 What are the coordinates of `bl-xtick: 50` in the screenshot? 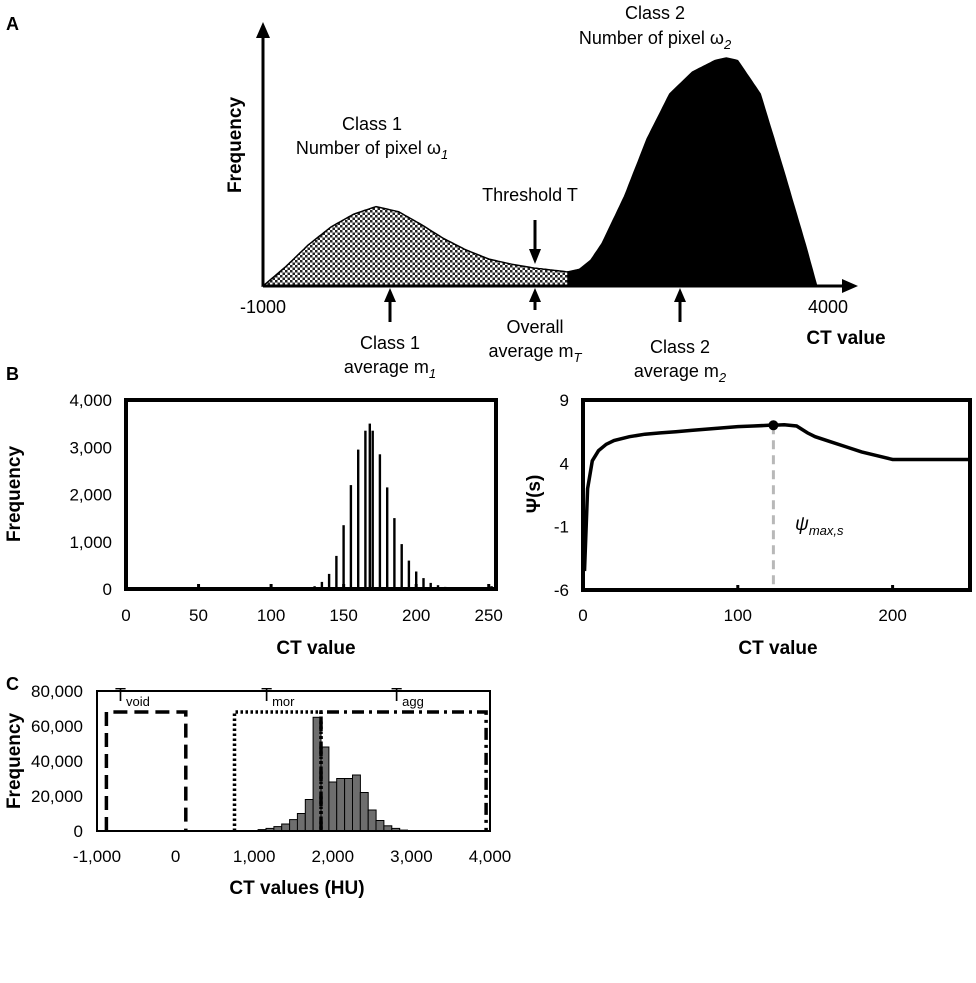 It's located at (198, 615).